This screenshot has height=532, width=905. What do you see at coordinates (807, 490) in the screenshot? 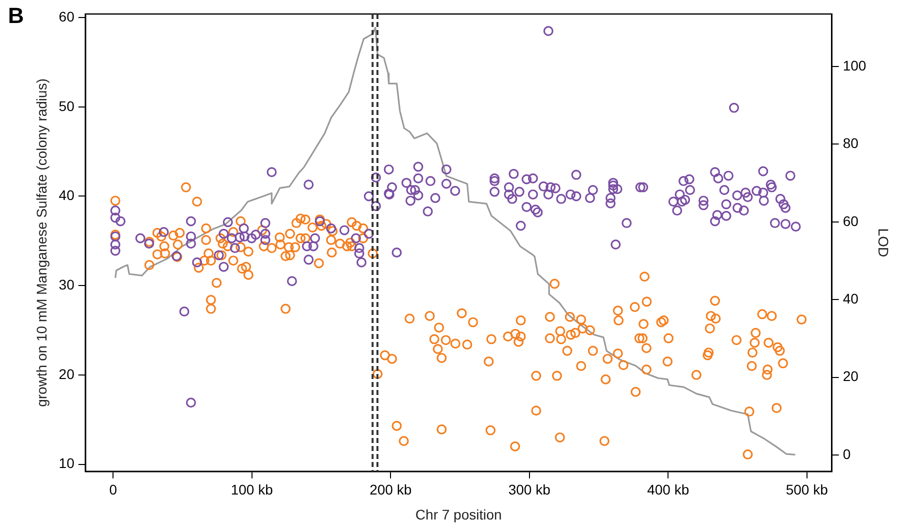
I see `x-tick-label: 500 kb` at bounding box center [807, 490].